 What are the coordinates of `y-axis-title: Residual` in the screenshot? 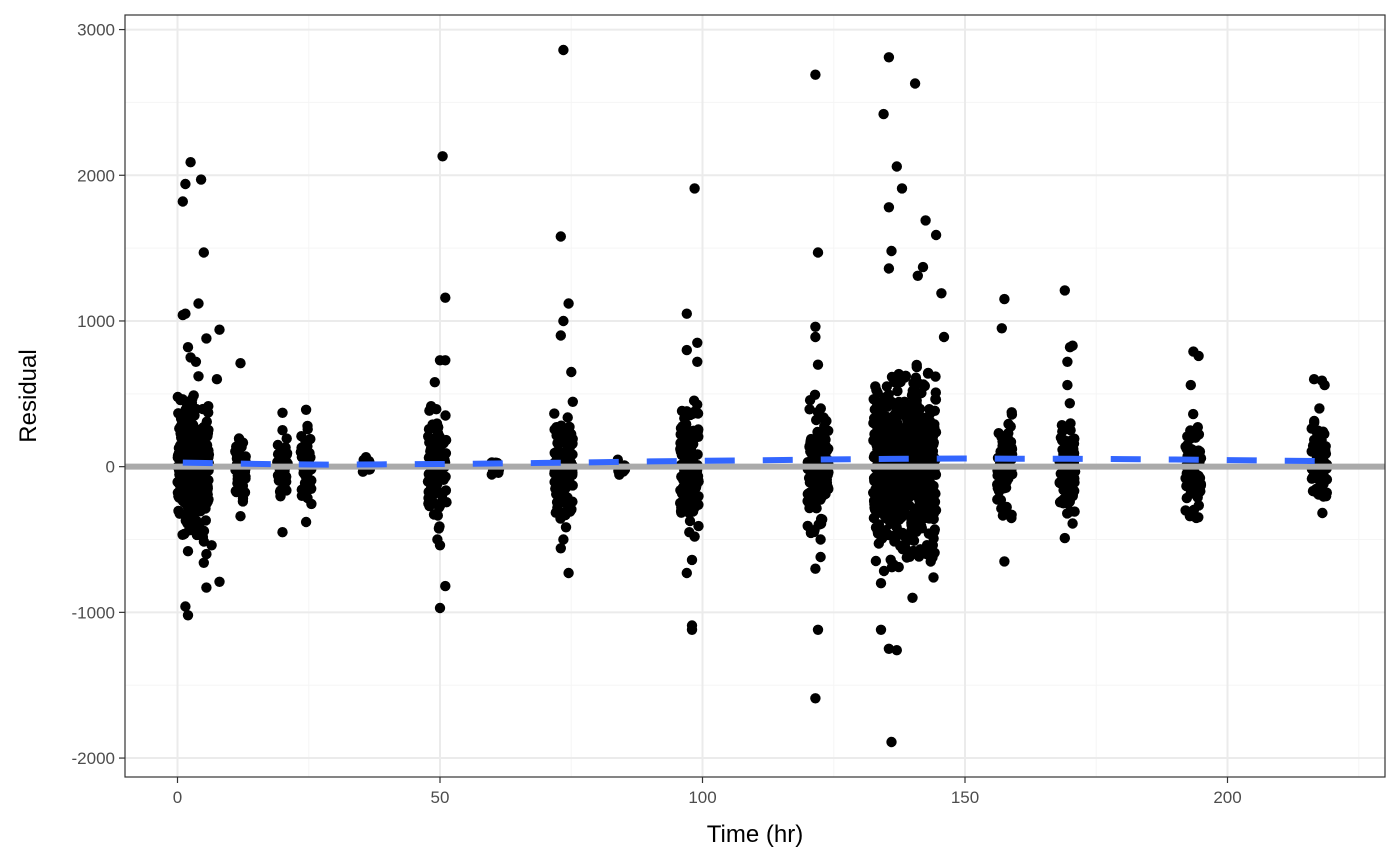 It's located at (28, 395).